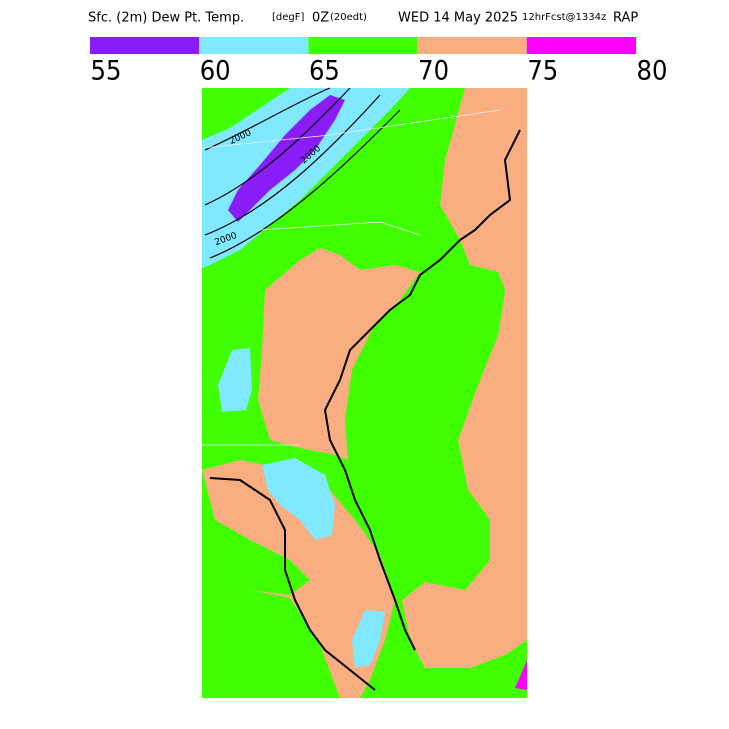 The height and width of the screenshot is (729, 729). What do you see at coordinates (458, 18) in the screenshot?
I see `title-date: WED 14 May 2025` at bounding box center [458, 18].